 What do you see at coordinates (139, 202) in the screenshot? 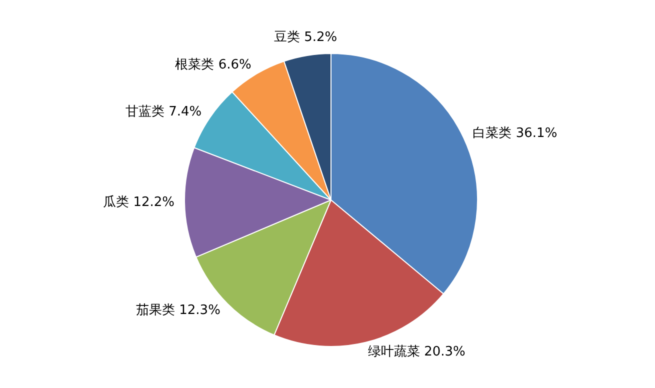
I see `slice-label: 瓜类 12.2%` at bounding box center [139, 202].